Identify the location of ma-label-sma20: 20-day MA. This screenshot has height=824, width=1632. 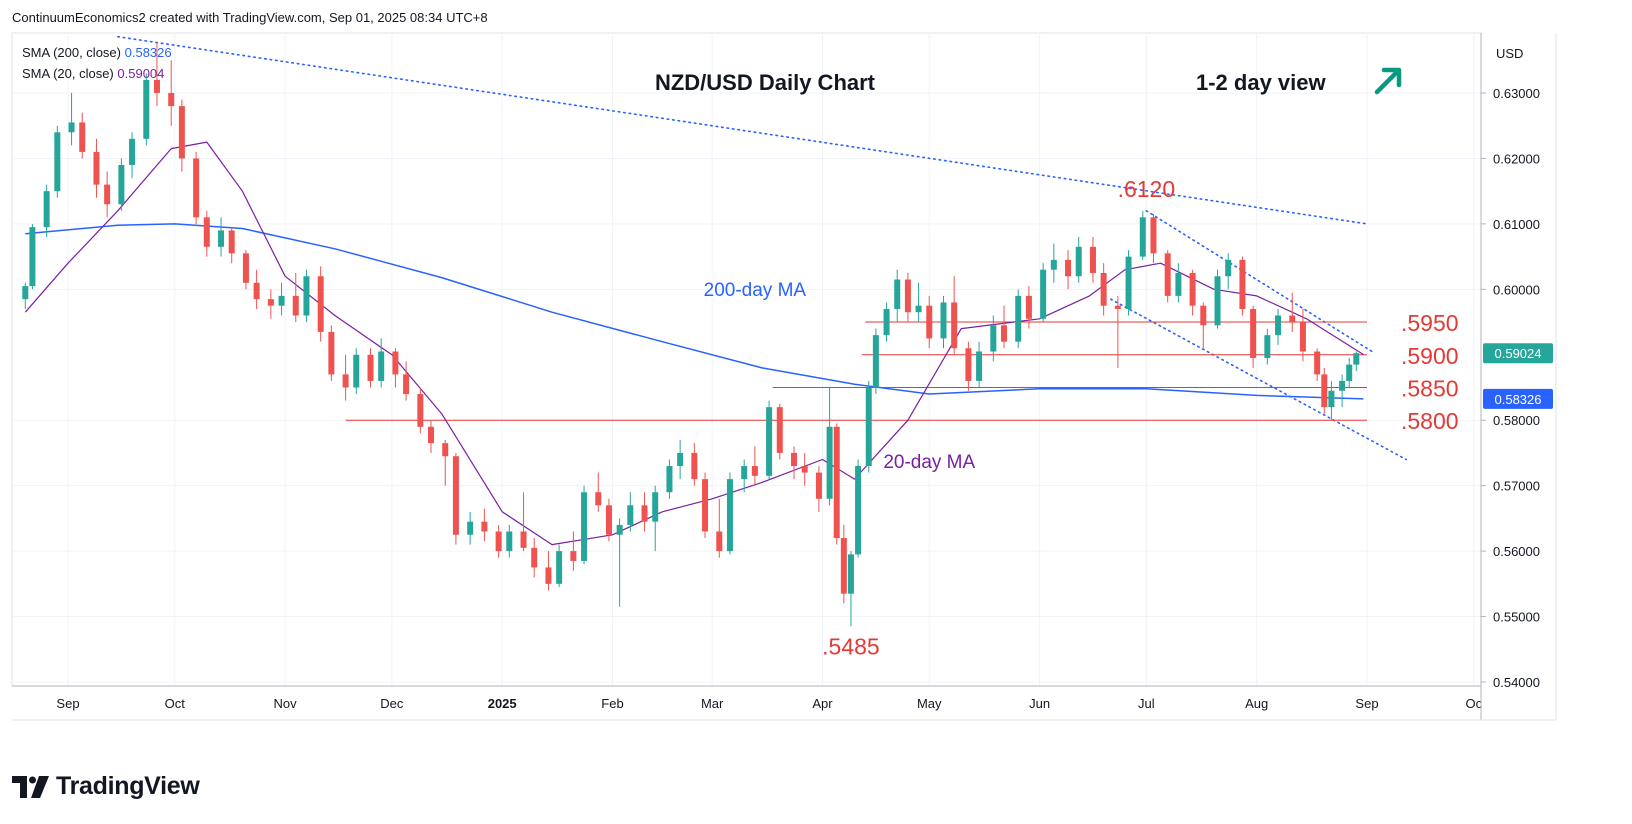
(929, 462).